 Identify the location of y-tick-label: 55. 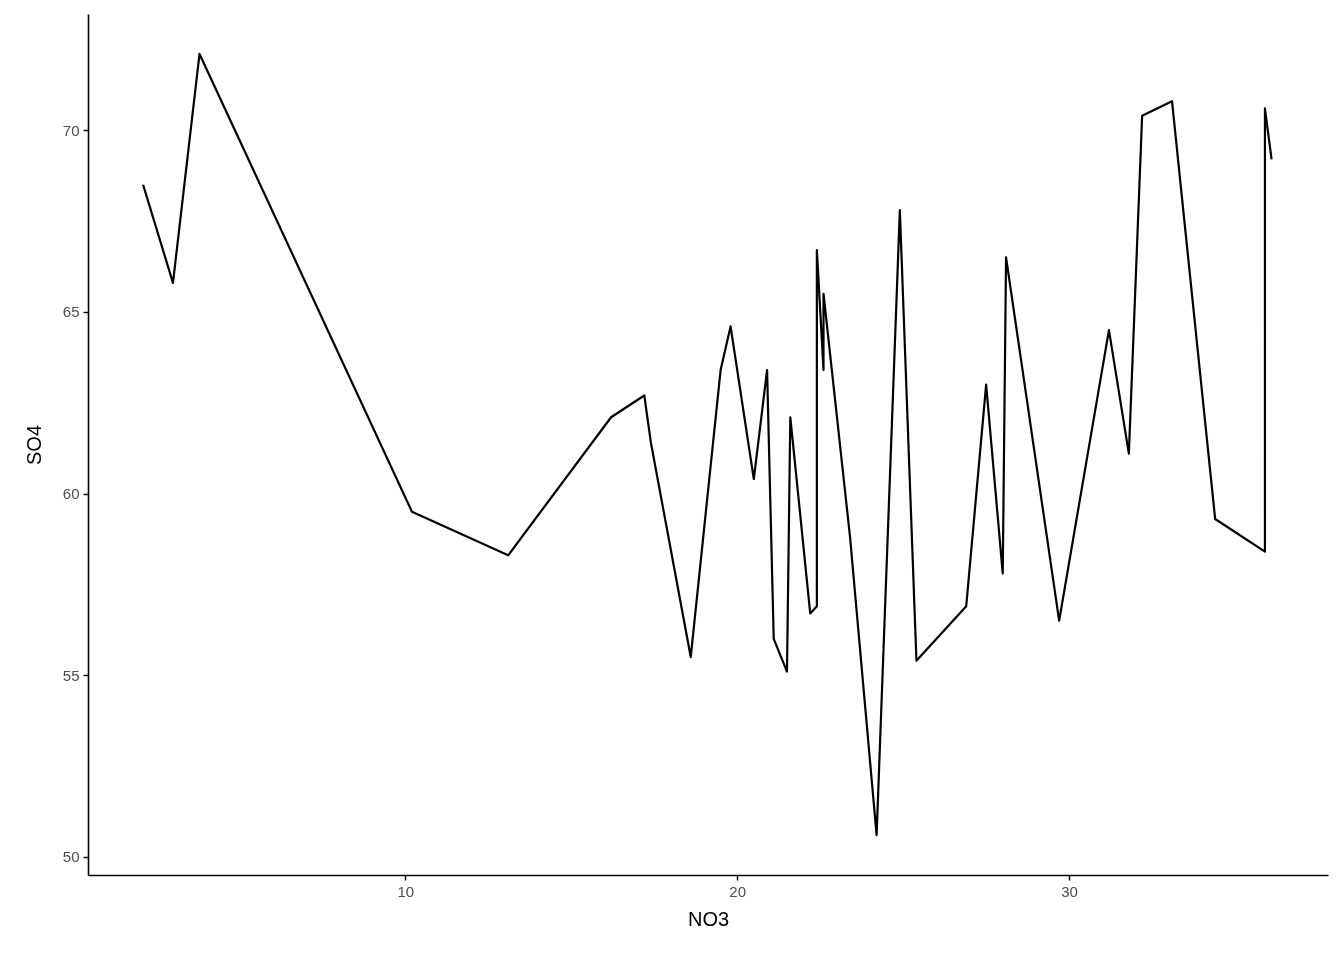
(71, 675).